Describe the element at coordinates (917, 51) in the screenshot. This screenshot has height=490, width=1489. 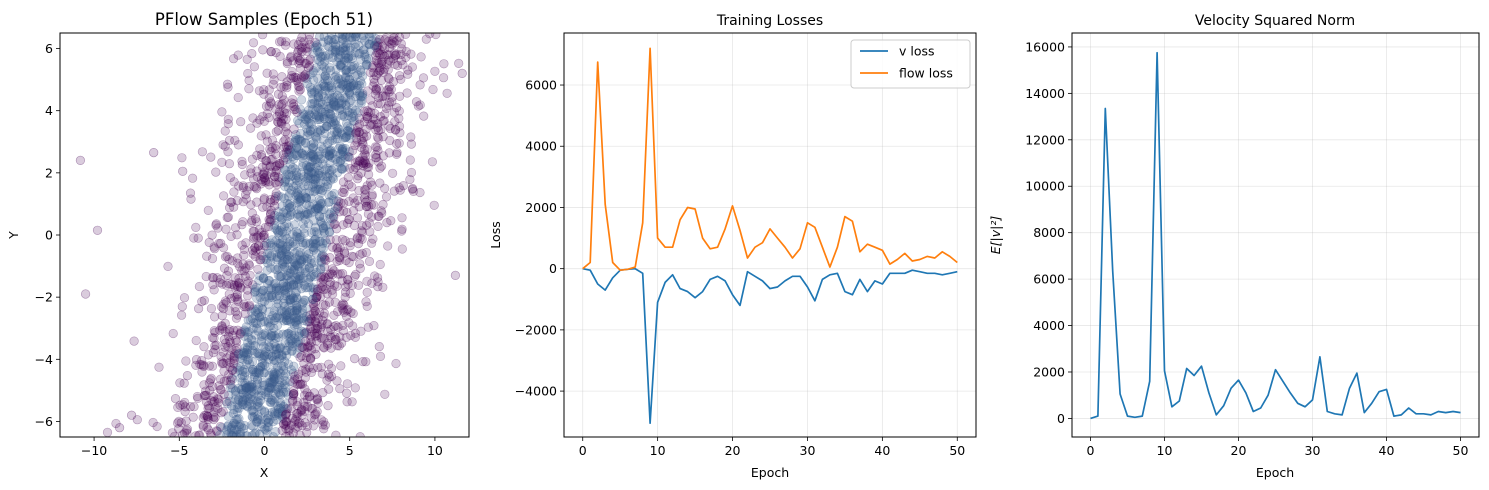
I see `legend-label-v-loss: v loss` at that location.